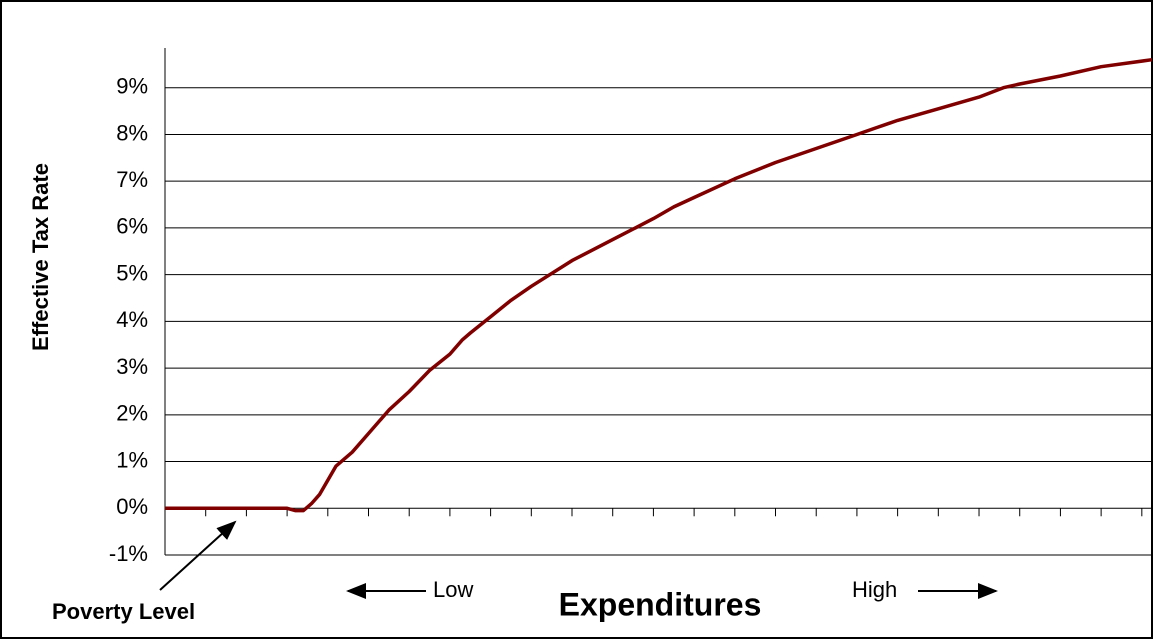  I want to click on y-tick-label: 8%, so click(132, 132).